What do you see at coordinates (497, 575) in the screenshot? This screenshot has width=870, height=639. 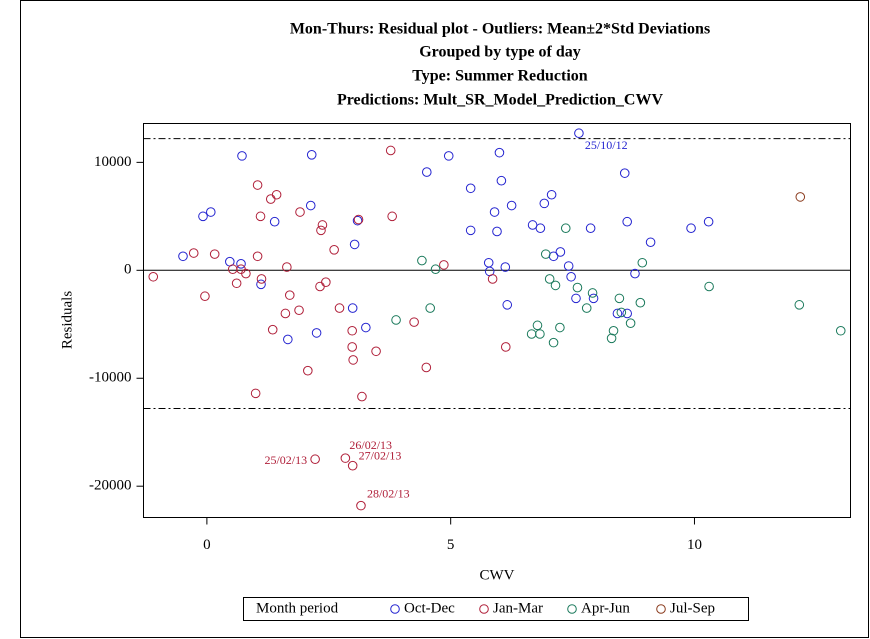 I see `x-axis-label: CWV` at bounding box center [497, 575].